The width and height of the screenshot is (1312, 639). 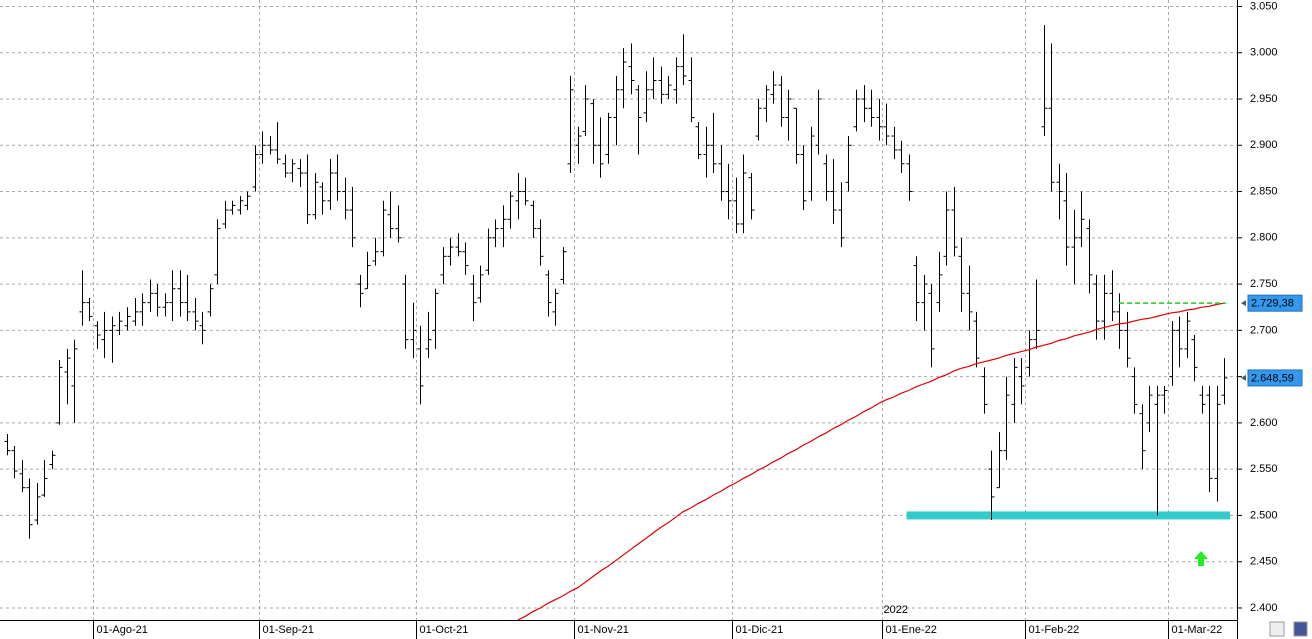 I want to click on support-band, so click(x=1068, y=515).